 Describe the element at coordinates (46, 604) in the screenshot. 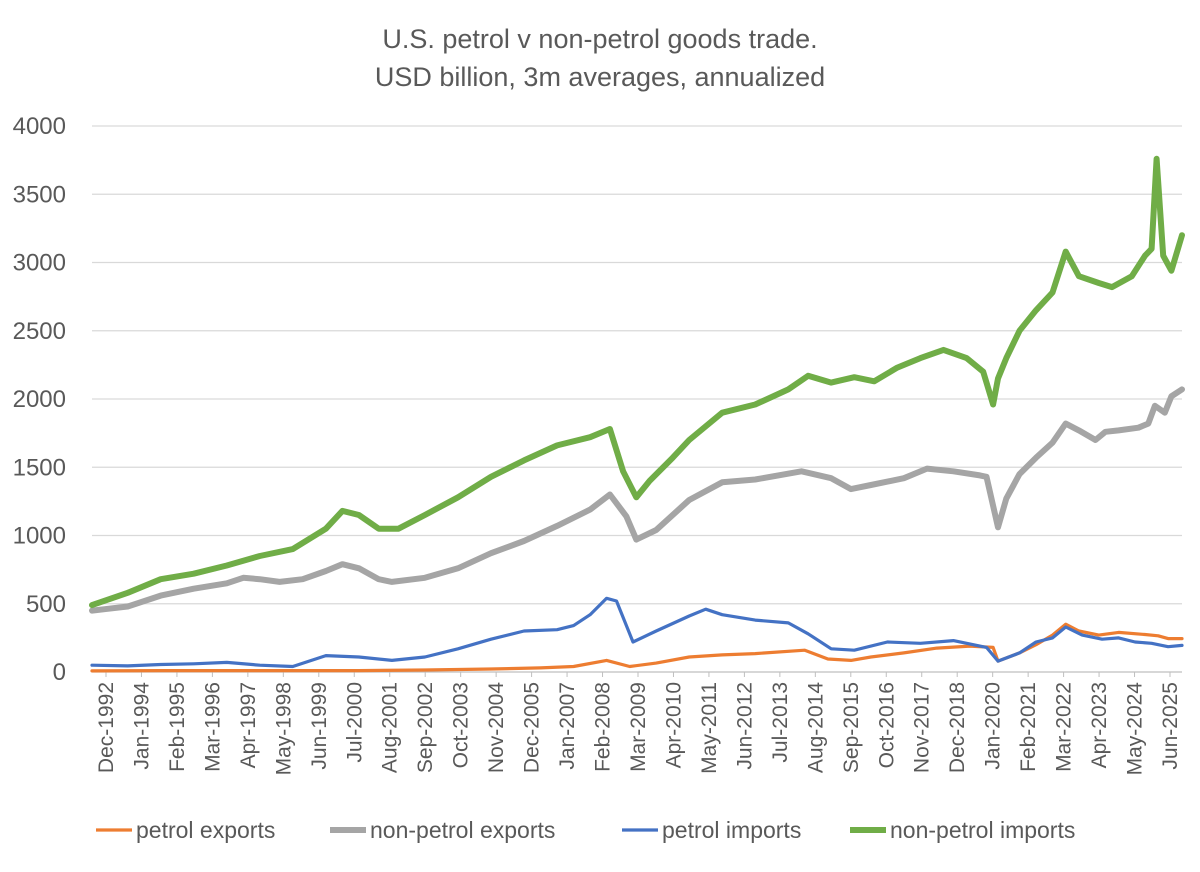

I see `y-tick-label: 500` at that location.